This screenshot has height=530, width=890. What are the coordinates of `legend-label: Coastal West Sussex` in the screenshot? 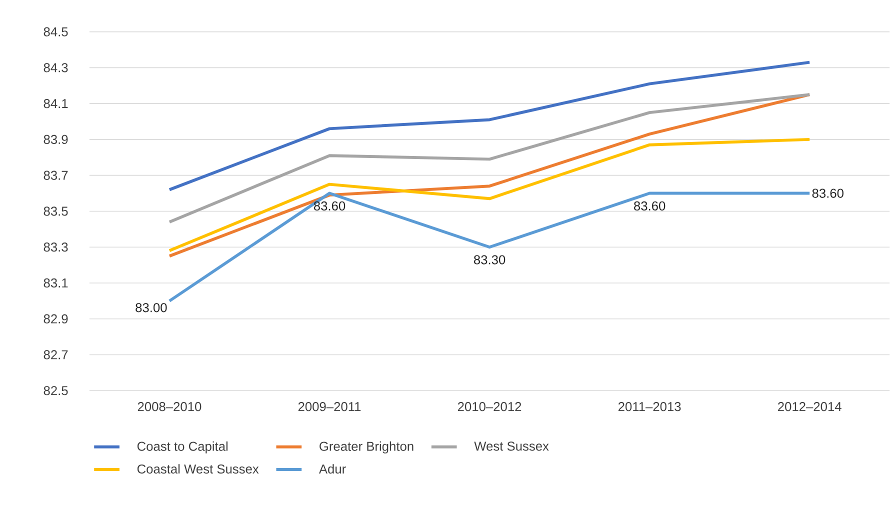 It's located at (198, 469).